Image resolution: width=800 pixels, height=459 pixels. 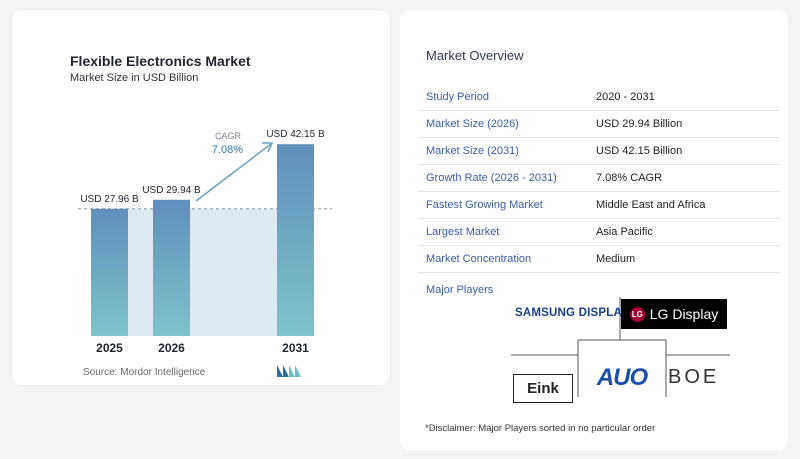 What do you see at coordinates (684, 124) in the screenshot?
I see `overview-value: USD 29.94 Billion` at bounding box center [684, 124].